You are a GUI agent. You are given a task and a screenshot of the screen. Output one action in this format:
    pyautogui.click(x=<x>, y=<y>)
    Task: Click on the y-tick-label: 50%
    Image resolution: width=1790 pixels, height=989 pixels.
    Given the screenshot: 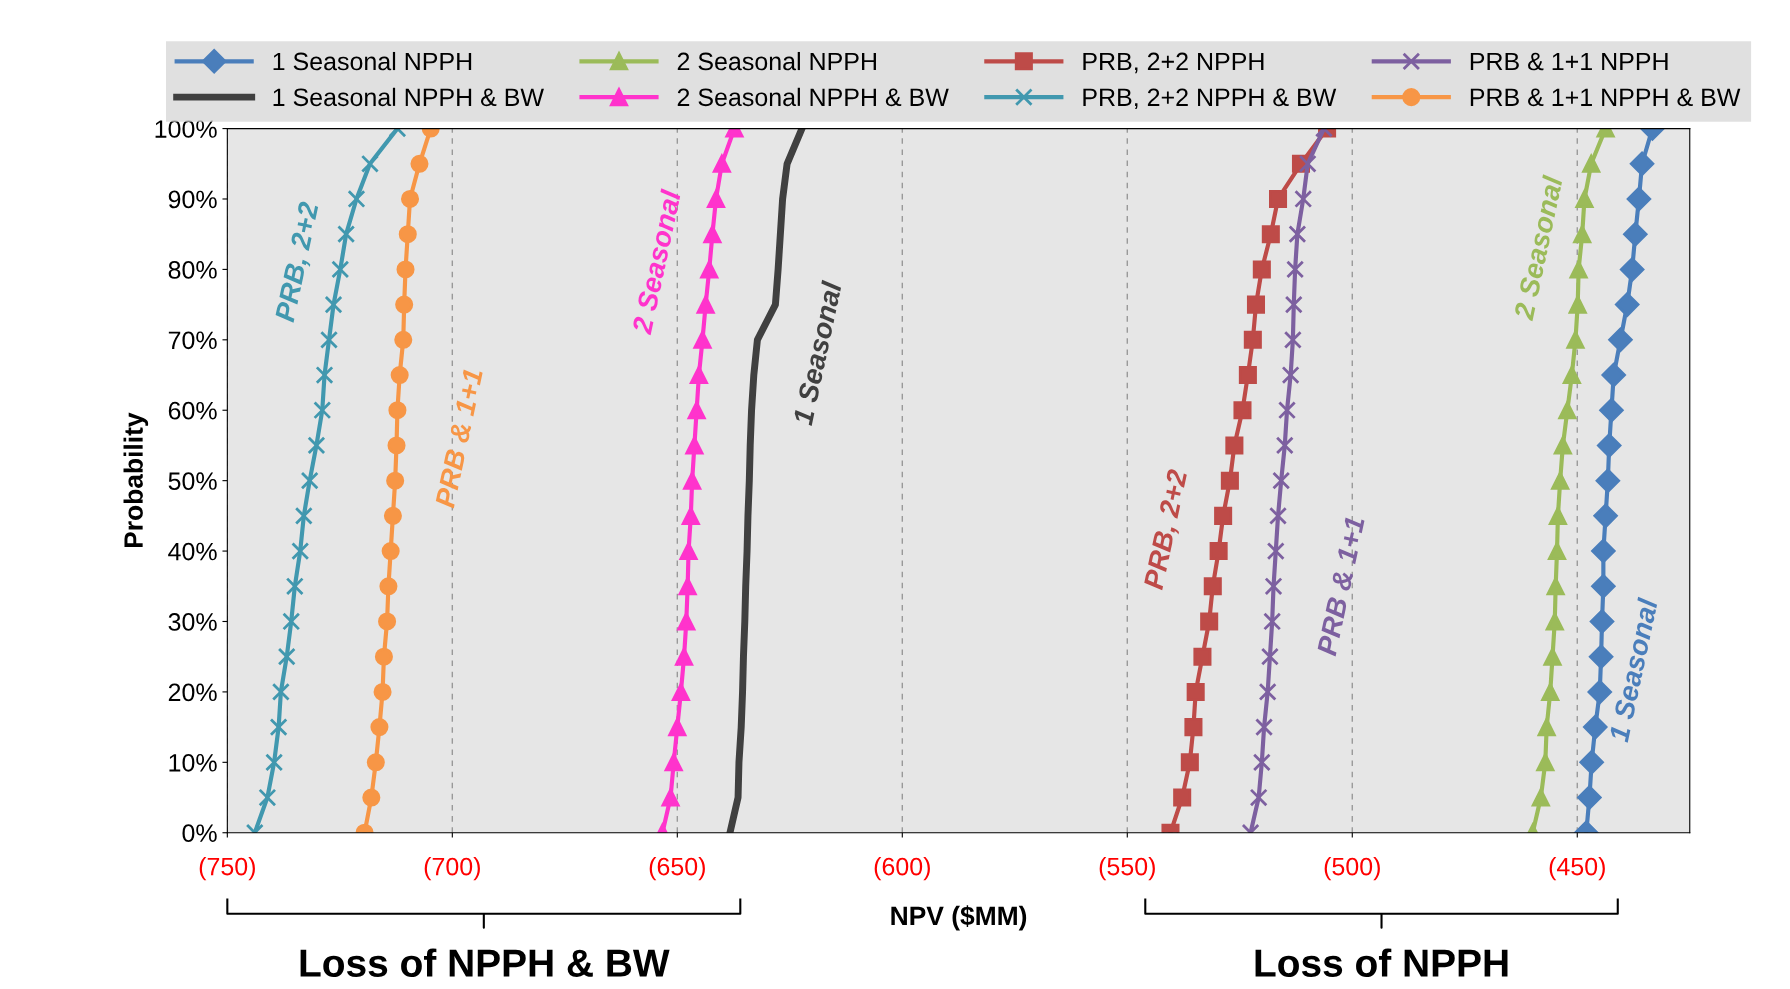 What is the action you would take?
    pyautogui.click(x=192, y=481)
    